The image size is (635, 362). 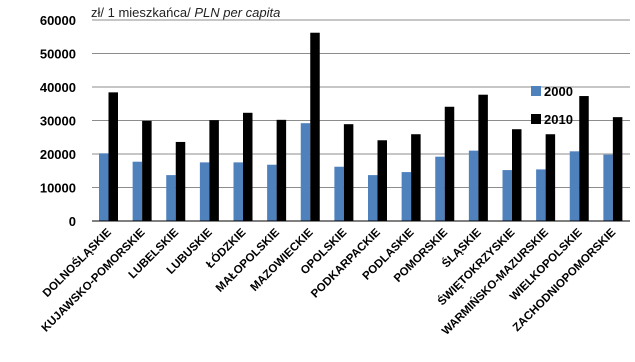 I want to click on y-axis-ticks: 0 10000 20000 30000 40000 50000 60000, so click(x=58, y=121).